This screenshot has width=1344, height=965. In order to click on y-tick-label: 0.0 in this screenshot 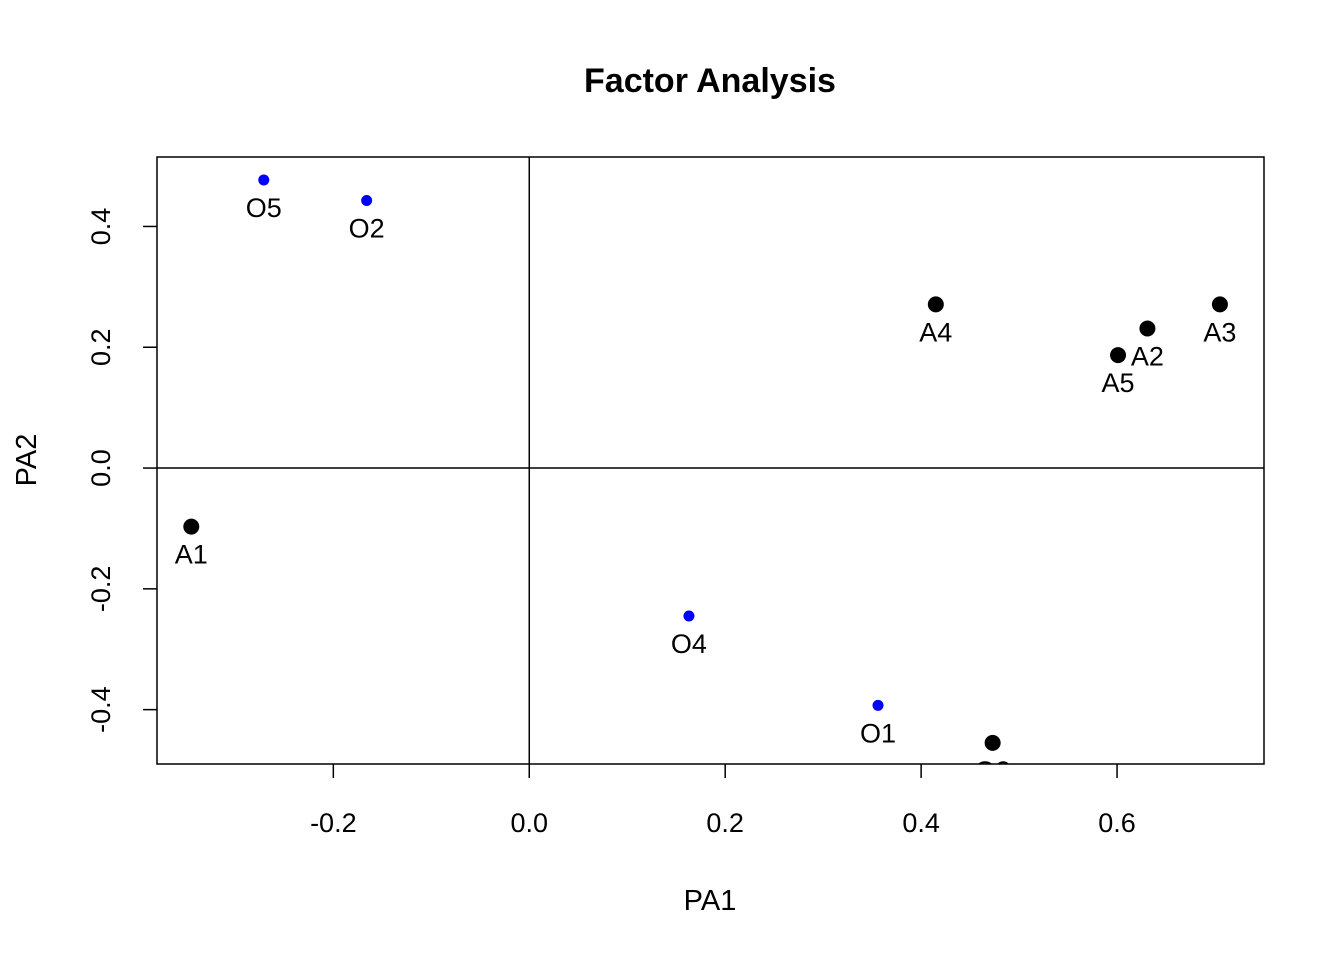, I will do `click(101, 468)`.